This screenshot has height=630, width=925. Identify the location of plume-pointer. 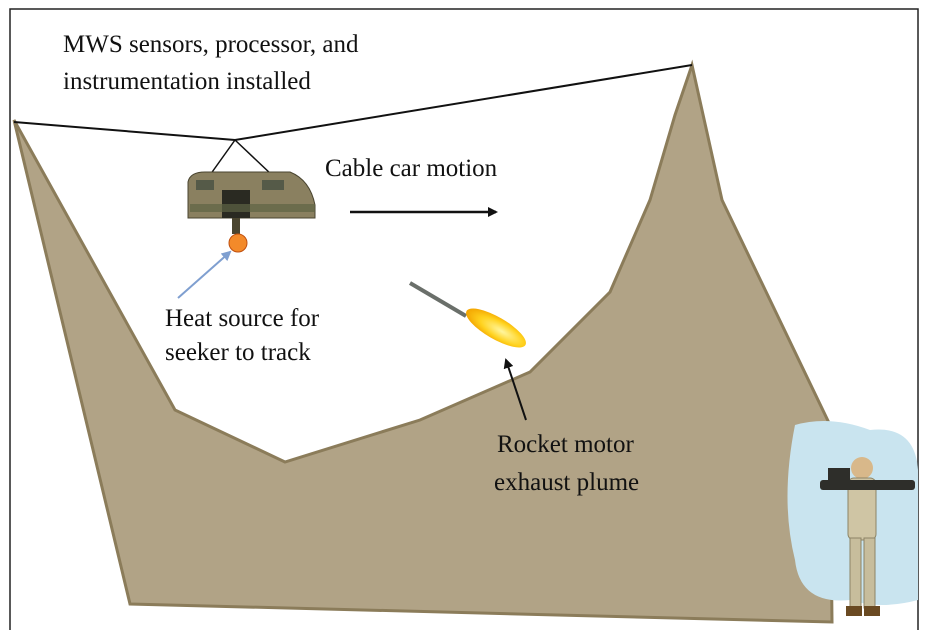
(515, 389).